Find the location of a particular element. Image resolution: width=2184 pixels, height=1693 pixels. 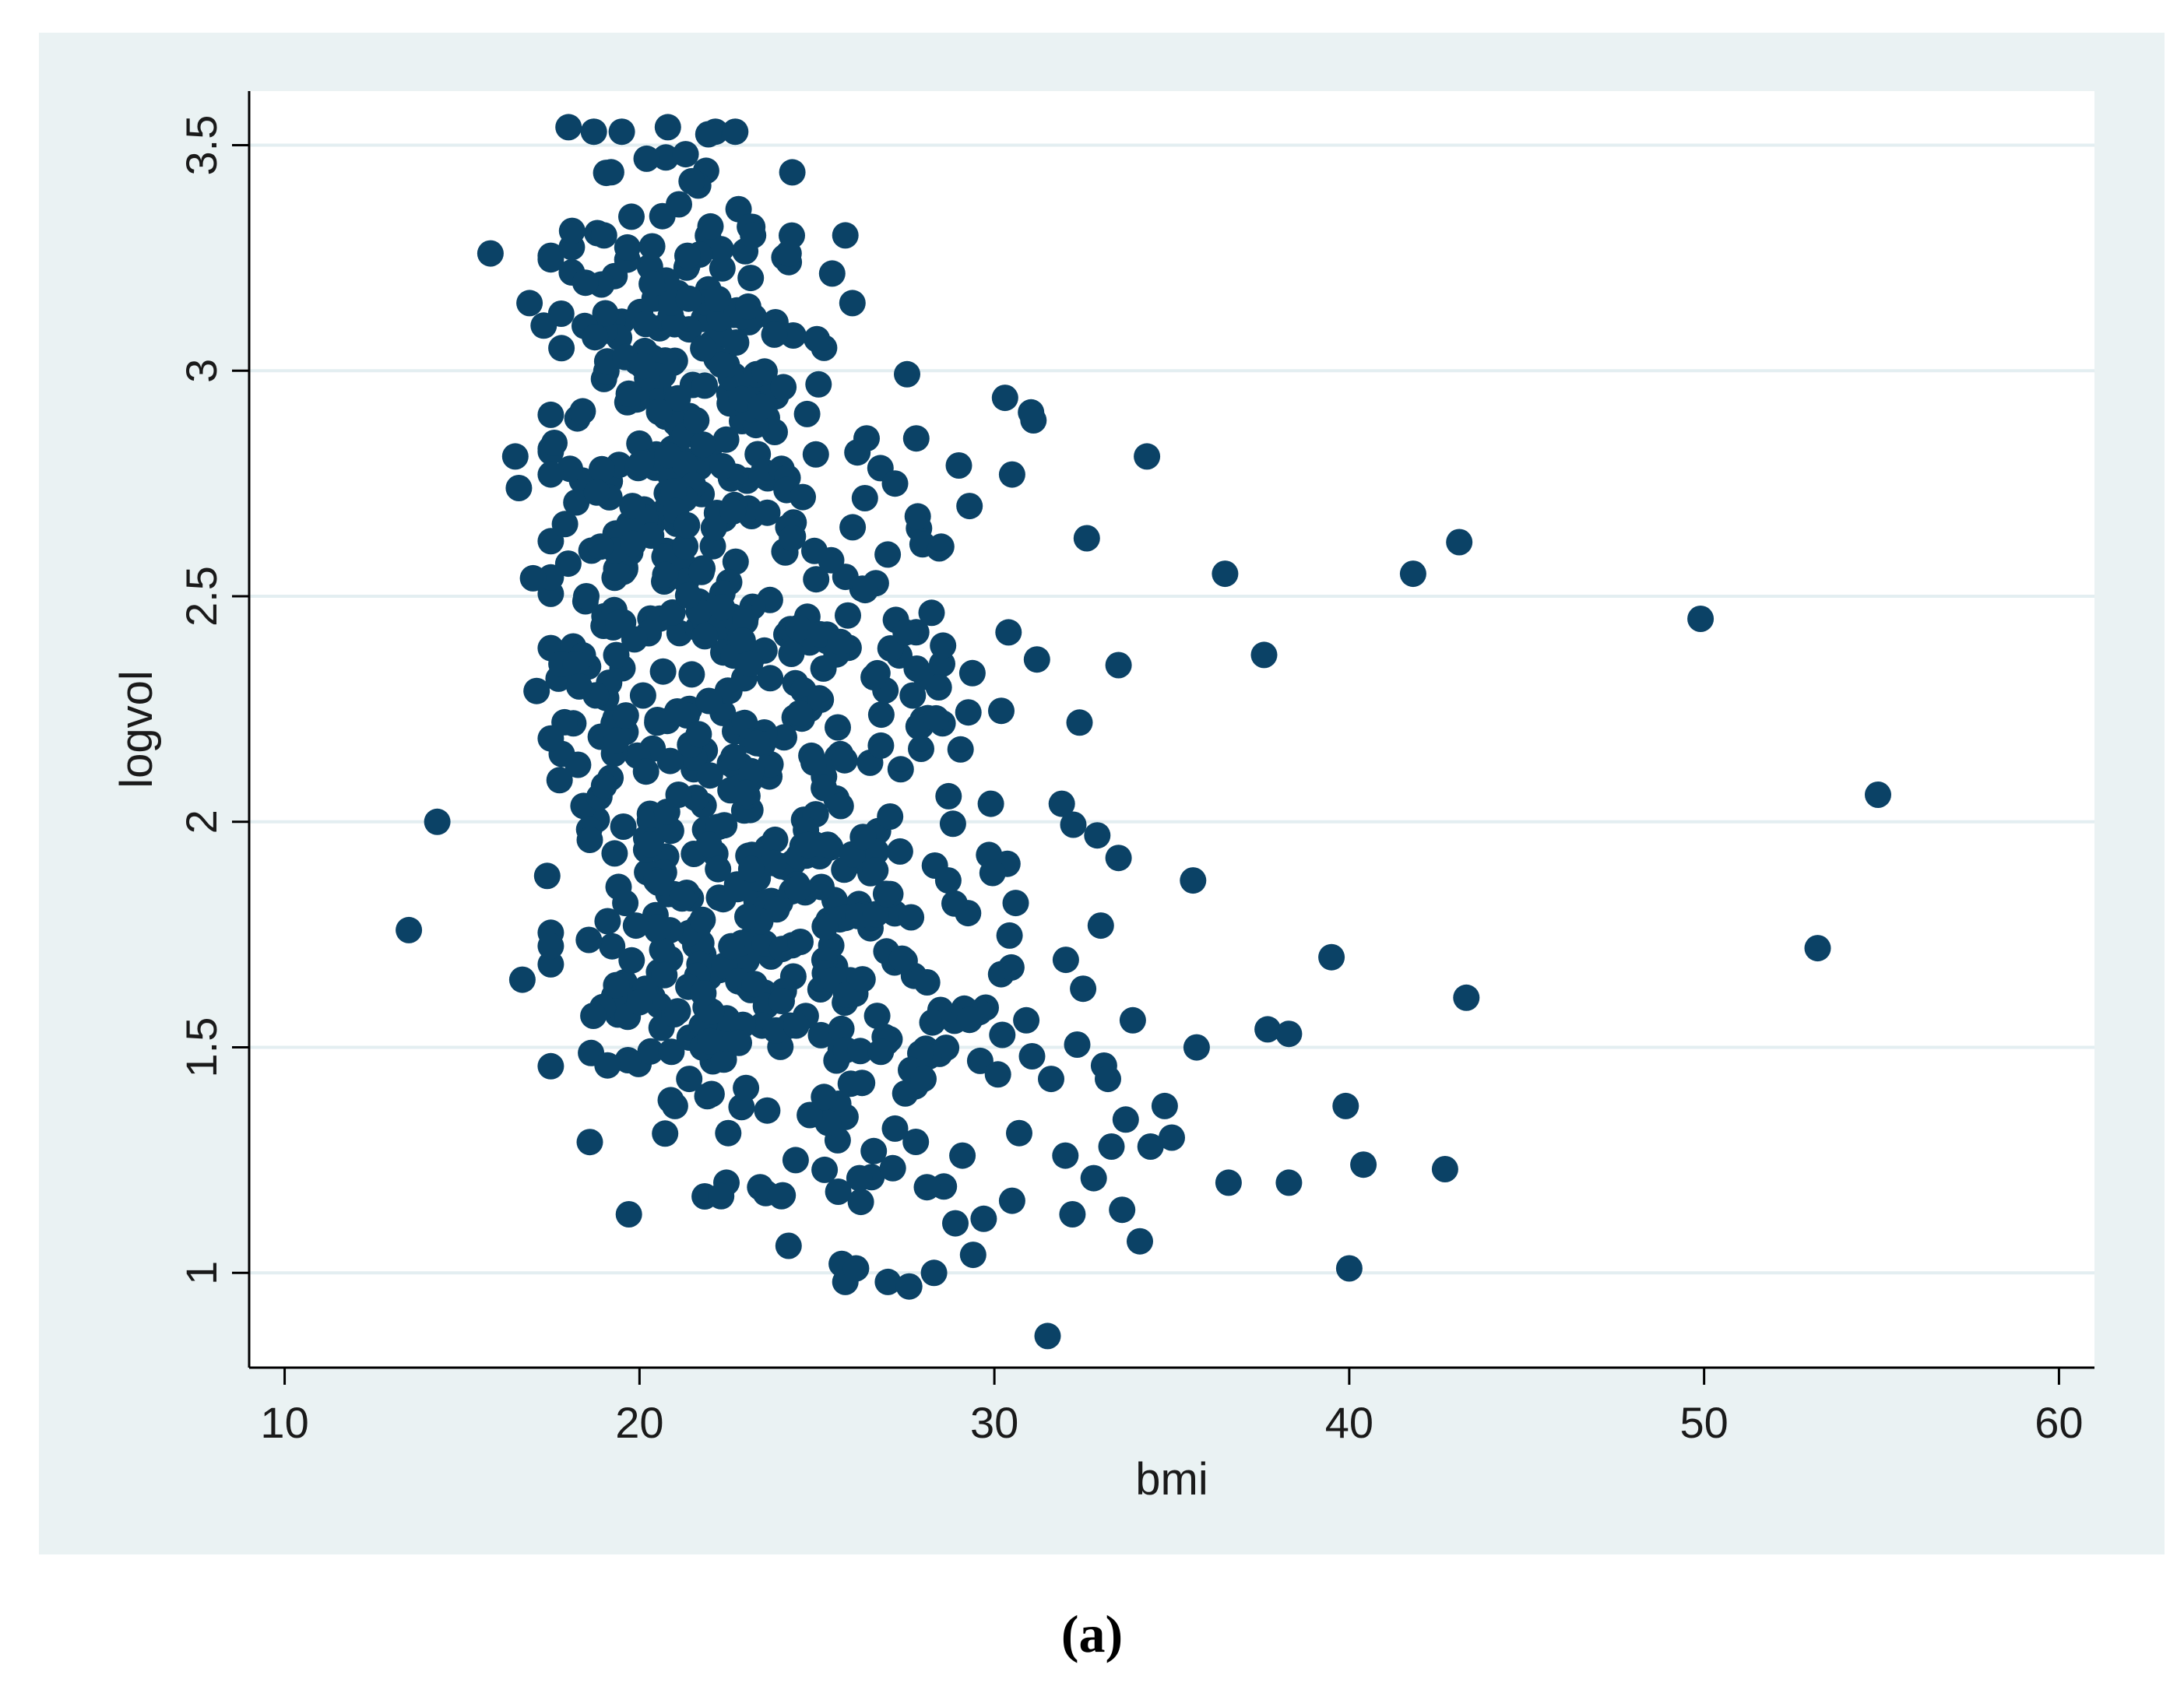

y-tick-label: 2 is located at coordinates (202, 822).